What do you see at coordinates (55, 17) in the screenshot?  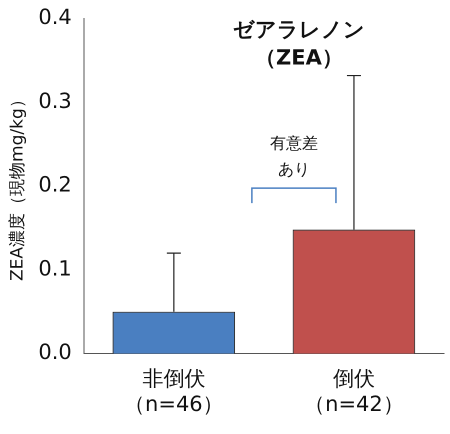 I see `y-tick-label: 0.4` at bounding box center [55, 17].